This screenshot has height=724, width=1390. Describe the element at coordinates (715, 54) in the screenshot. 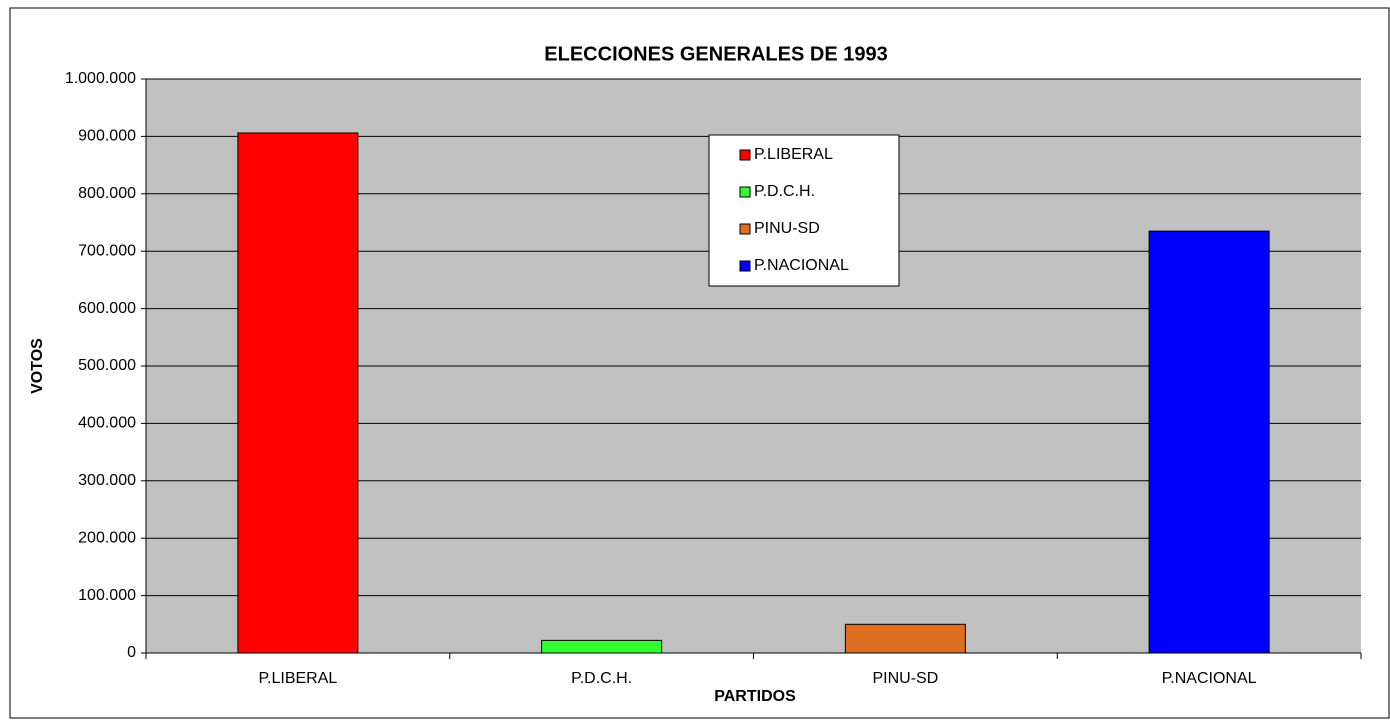

I see `chart-title: ELECCIONES GENERALES DE 1993` at that location.